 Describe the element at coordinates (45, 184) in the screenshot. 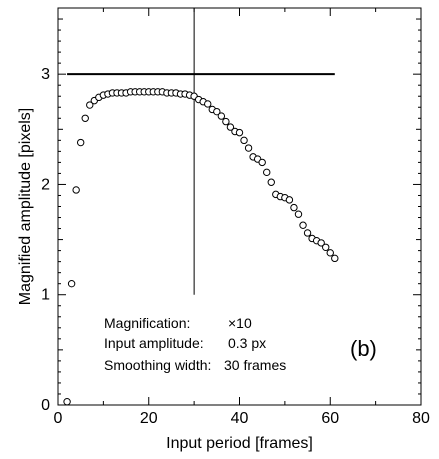

I see `y-tick-label: 2` at that location.